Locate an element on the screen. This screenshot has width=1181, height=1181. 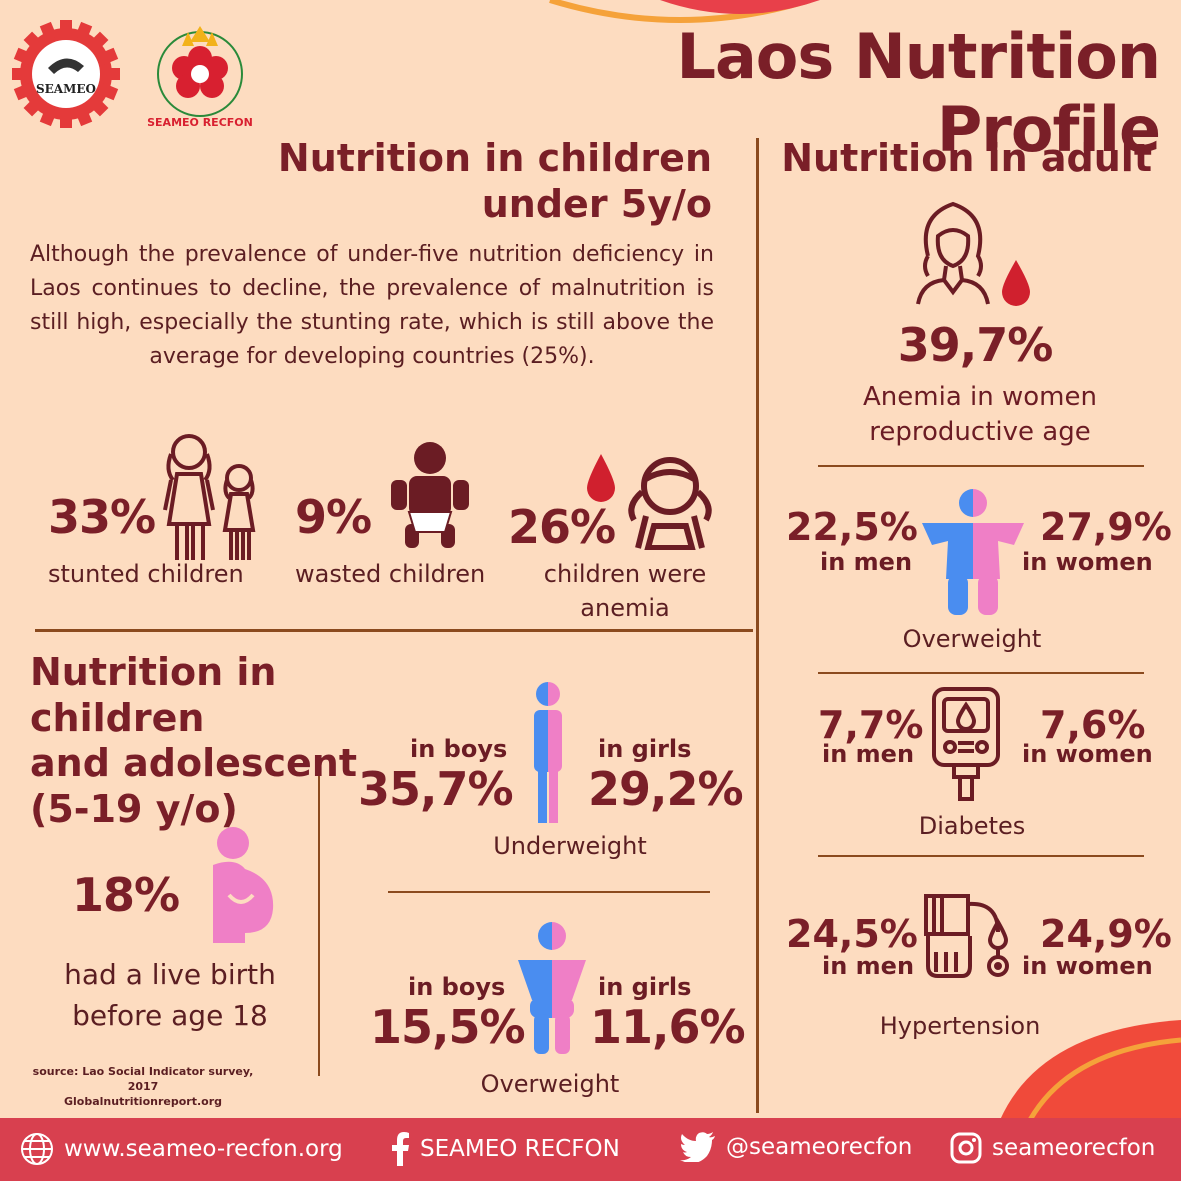
seameo-logo-text: SEAMEO is located at coordinates (65, 89).